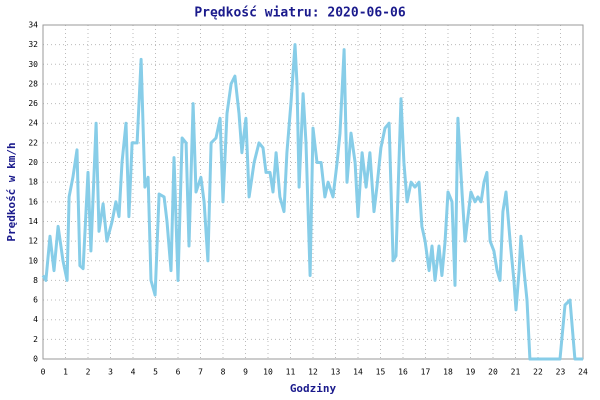 The width and height of the screenshot is (600, 400). Describe the element at coordinates (33, 44) in the screenshot. I see `y-tick-label: 32` at that location.